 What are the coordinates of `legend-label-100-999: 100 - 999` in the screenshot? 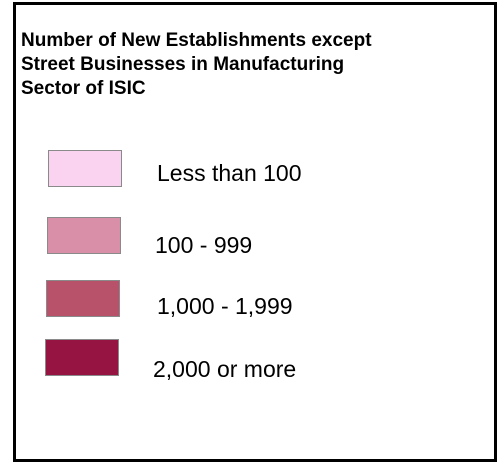 It's located at (204, 245).